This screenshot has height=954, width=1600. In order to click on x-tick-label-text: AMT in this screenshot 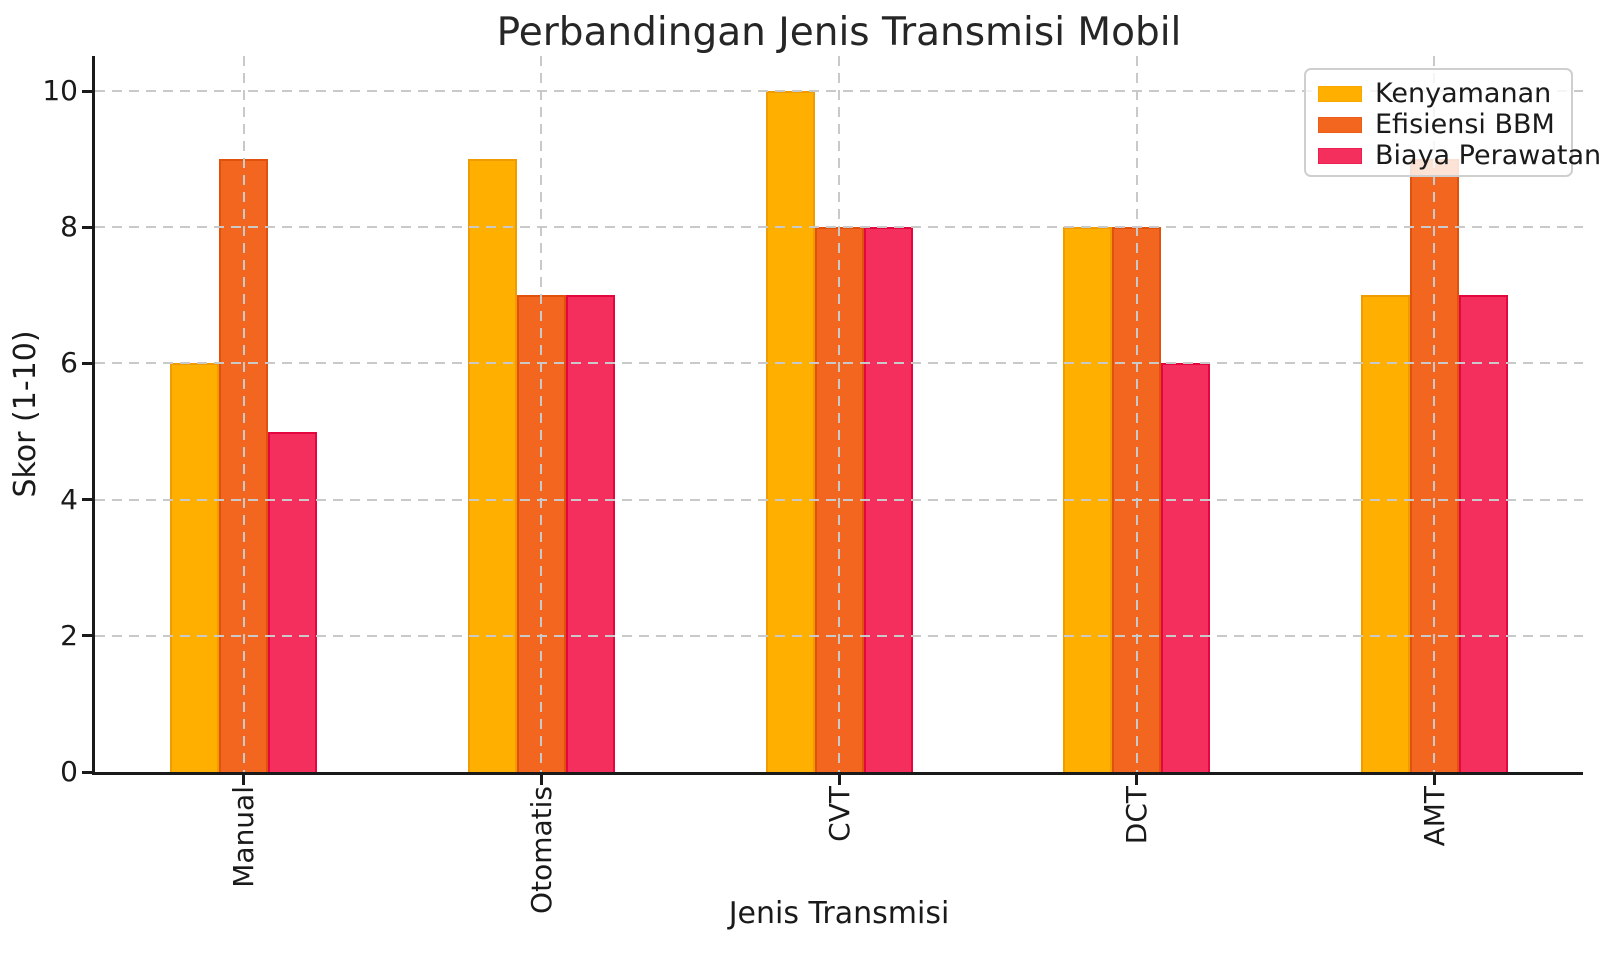, I will do `click(1434, 816)`.